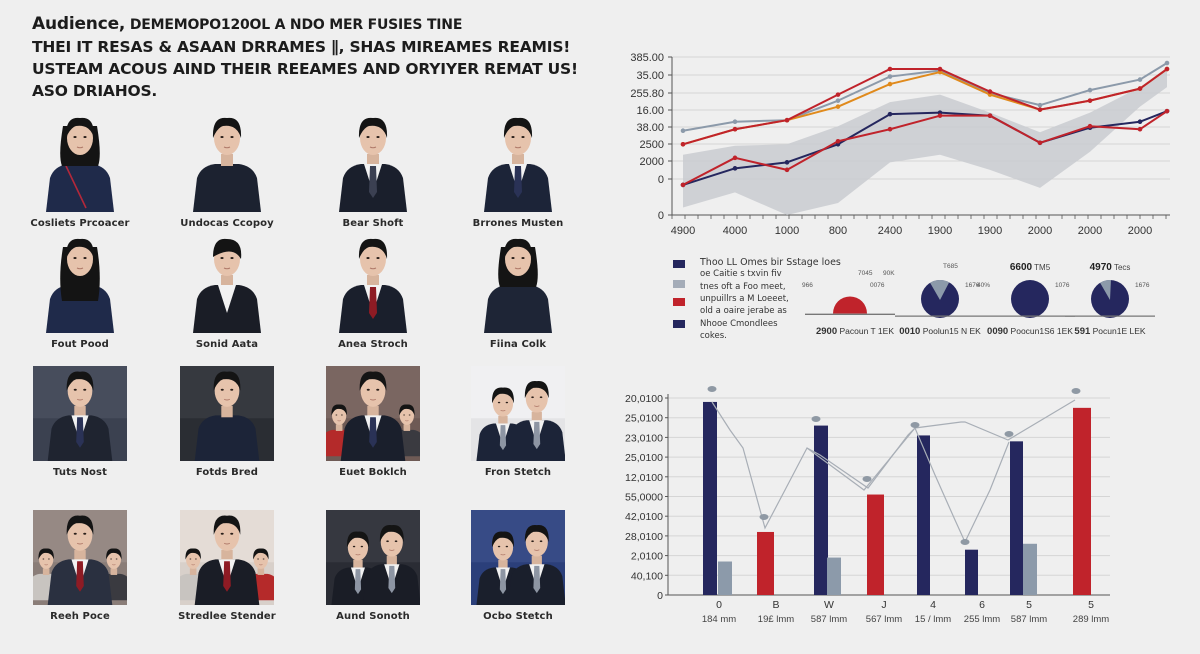 This screenshot has height=654, width=1200. I want to click on profile-card: Anea Stroch, so click(373, 291).